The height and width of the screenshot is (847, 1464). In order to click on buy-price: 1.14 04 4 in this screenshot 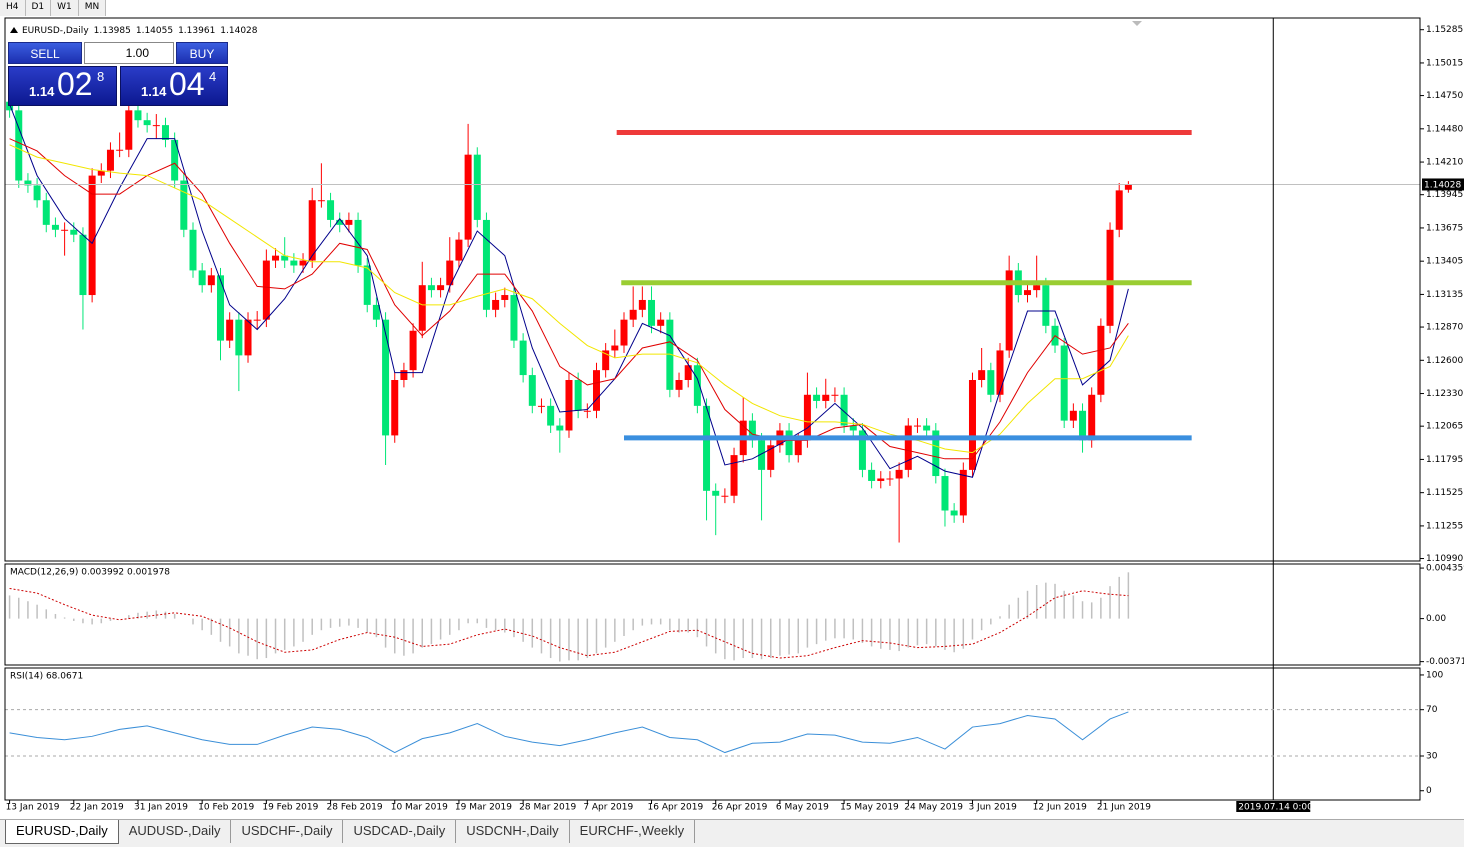, I will do `click(174, 86)`.